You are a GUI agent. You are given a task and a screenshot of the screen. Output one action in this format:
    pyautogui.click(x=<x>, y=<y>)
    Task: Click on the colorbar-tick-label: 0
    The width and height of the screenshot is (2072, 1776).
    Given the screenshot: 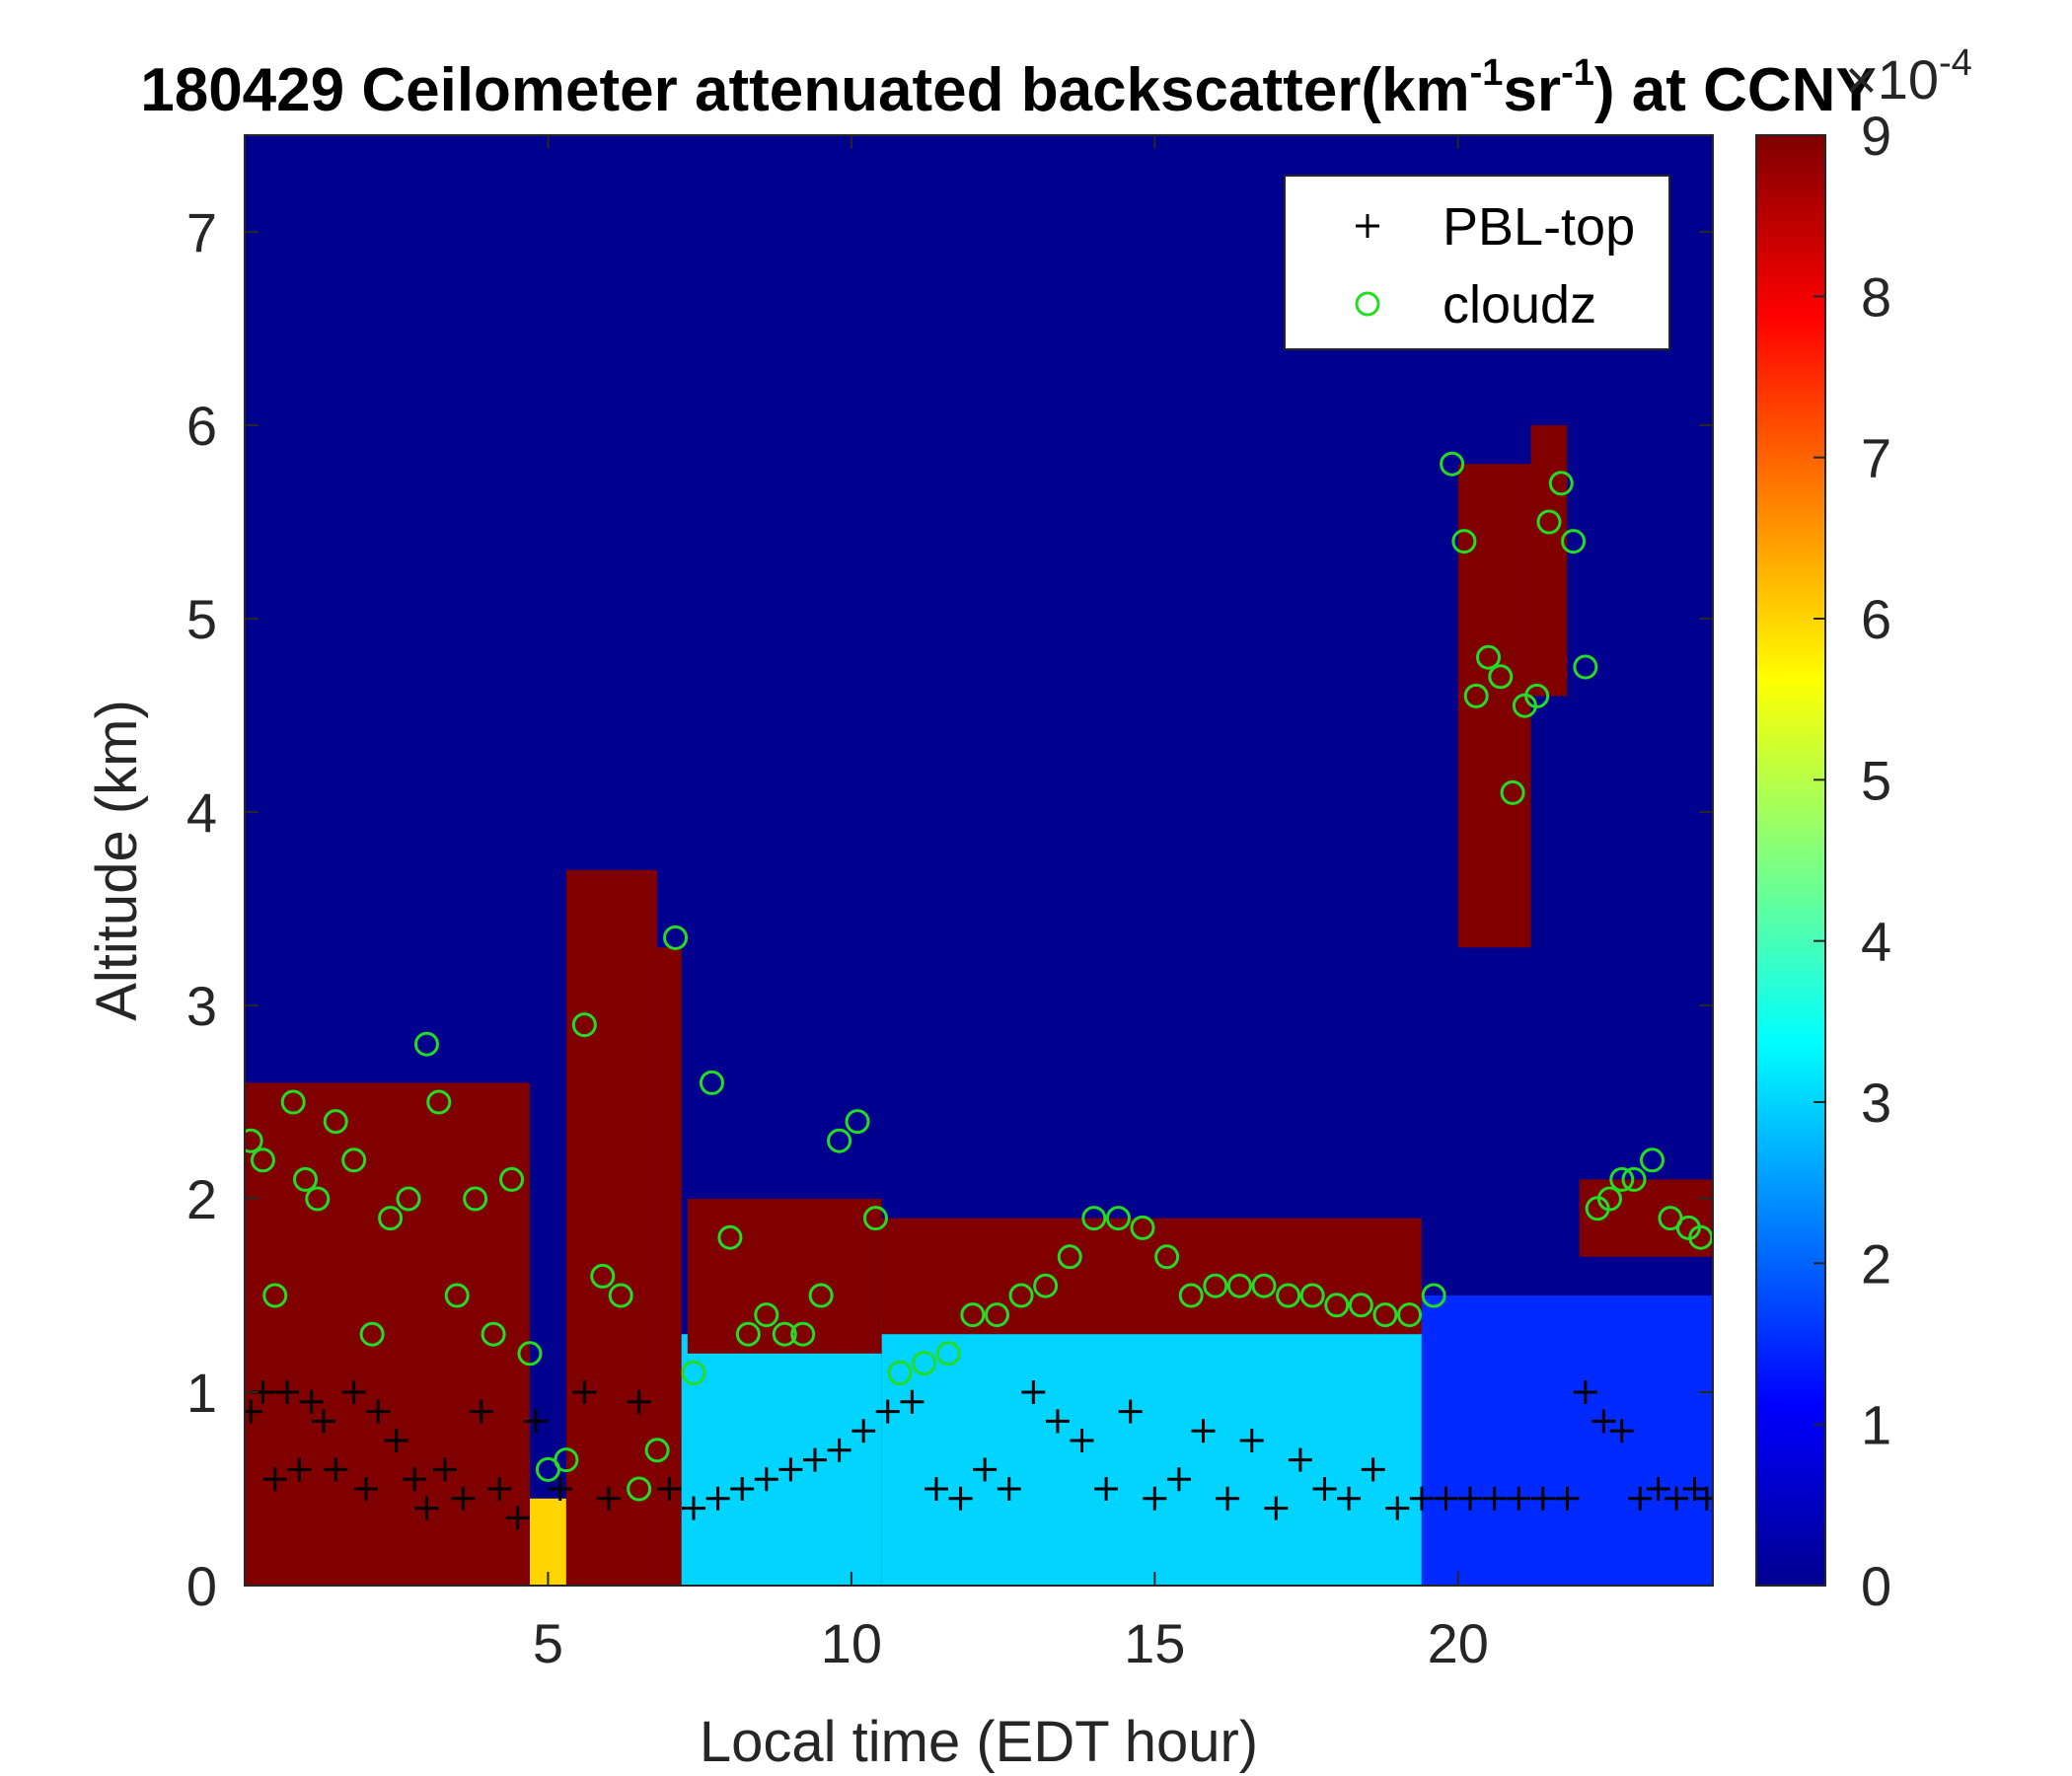 What is the action you would take?
    pyautogui.click(x=1876, y=1586)
    